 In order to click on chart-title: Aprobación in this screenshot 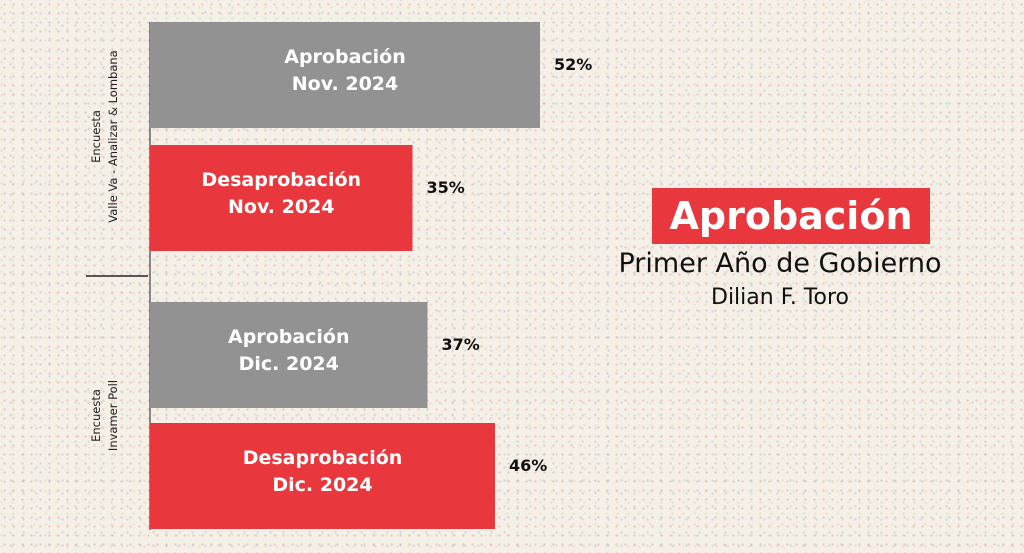, I will do `click(791, 216)`.